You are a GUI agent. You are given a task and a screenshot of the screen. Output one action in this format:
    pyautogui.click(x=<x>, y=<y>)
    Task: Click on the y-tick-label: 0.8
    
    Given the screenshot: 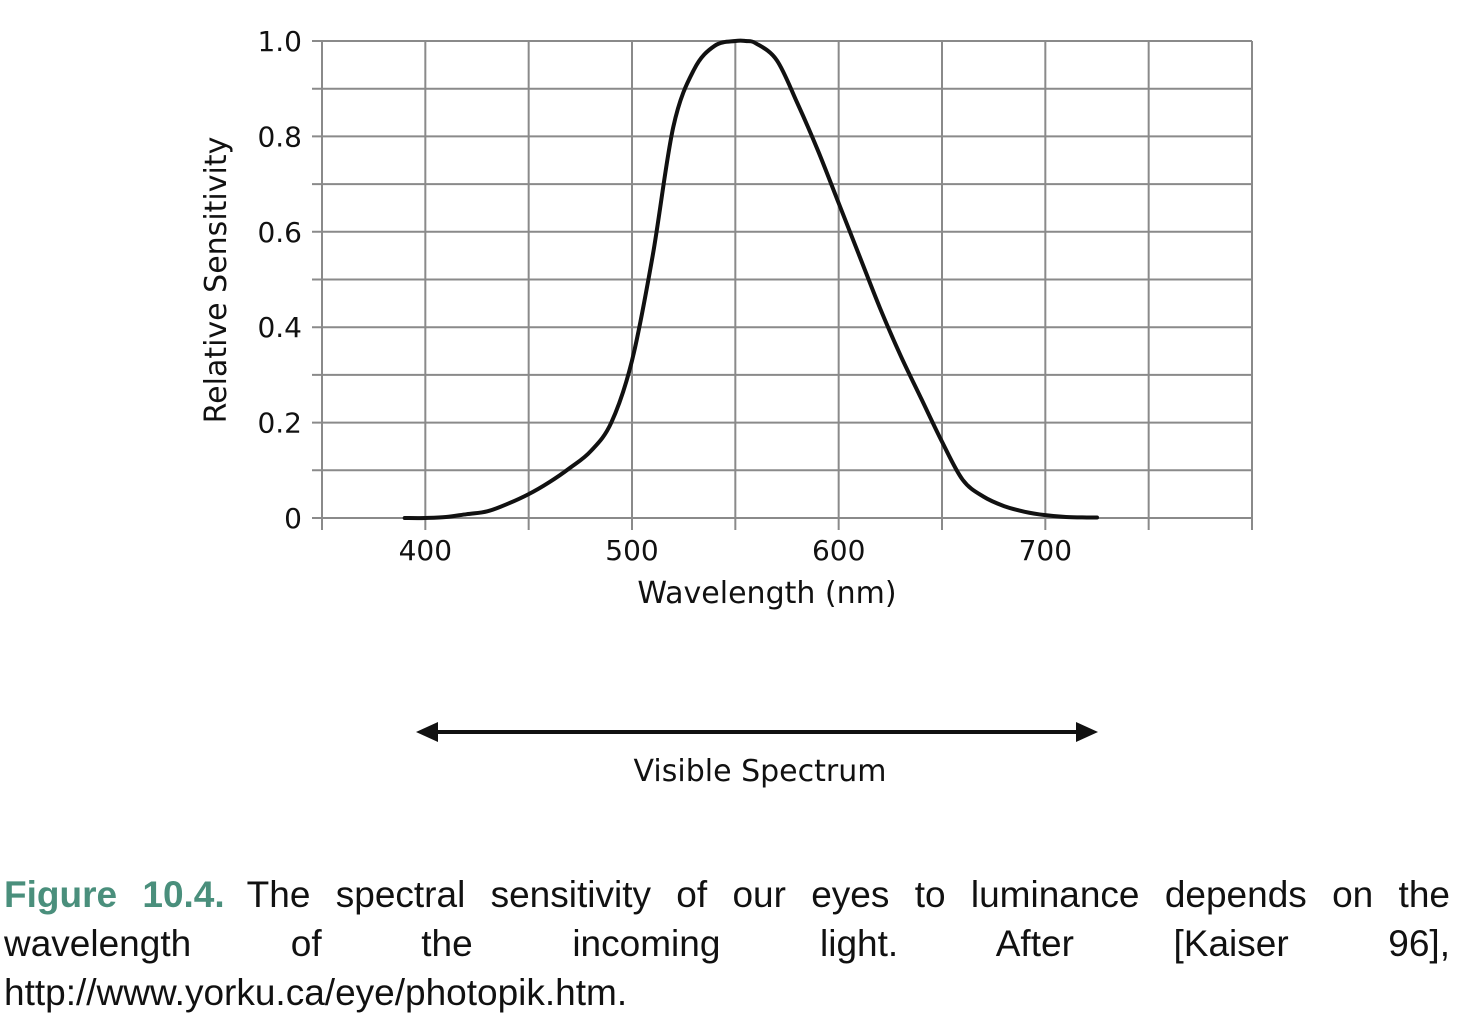 What is the action you would take?
    pyautogui.click(x=279, y=136)
    